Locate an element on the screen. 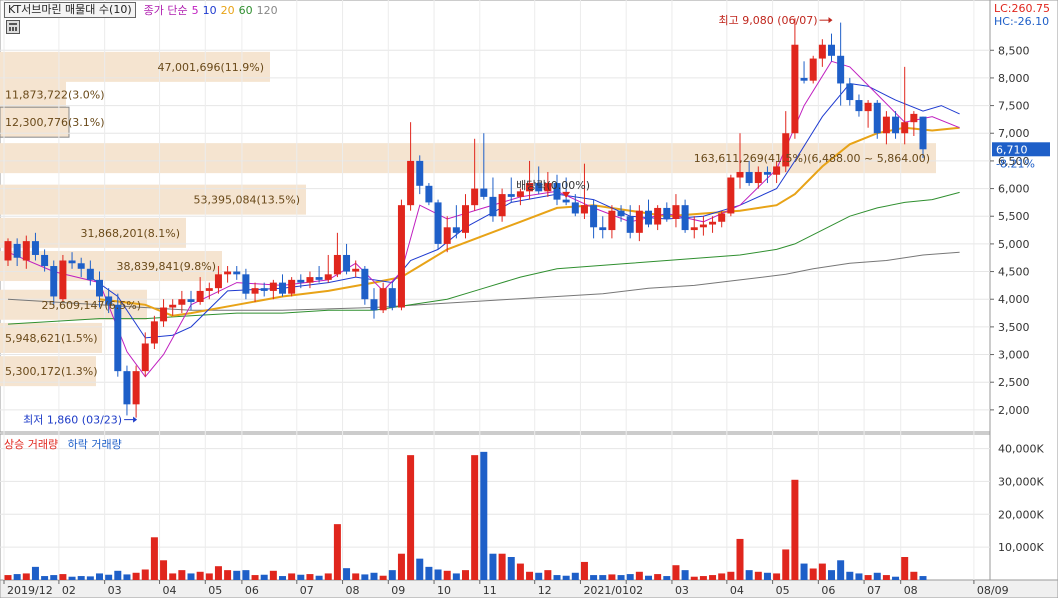 The width and height of the screenshot is (1058, 598). moving-average-ma120 is located at coordinates (483, 281).